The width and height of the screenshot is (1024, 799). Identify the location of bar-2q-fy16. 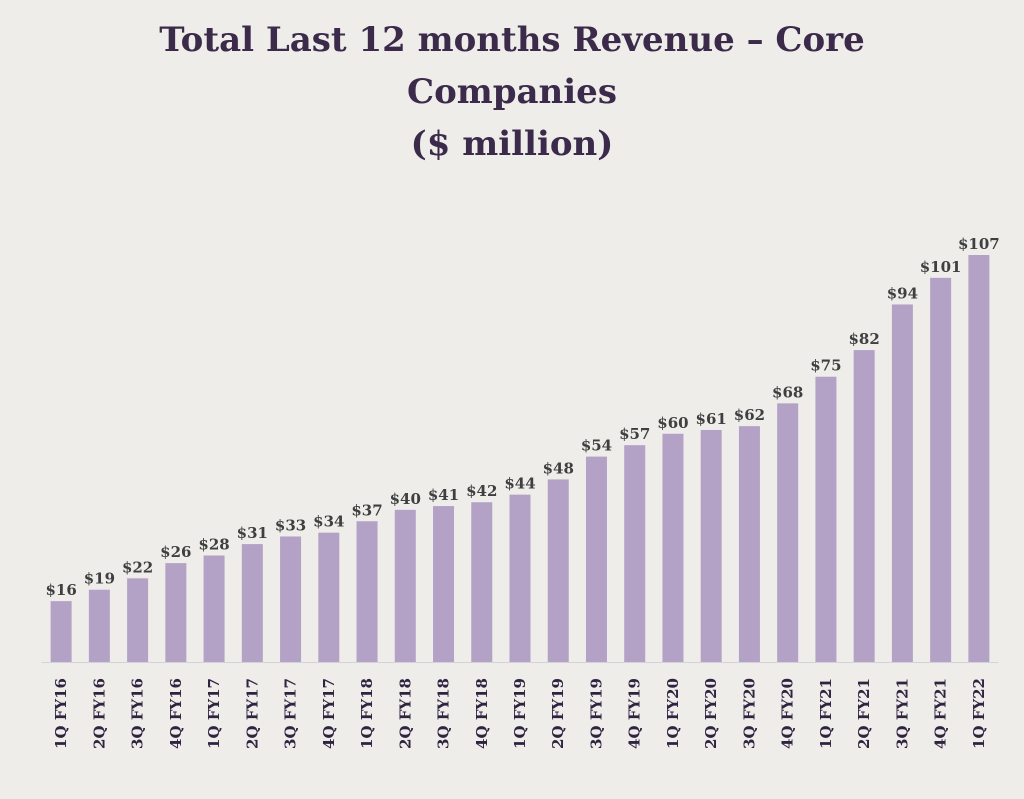
(99, 625).